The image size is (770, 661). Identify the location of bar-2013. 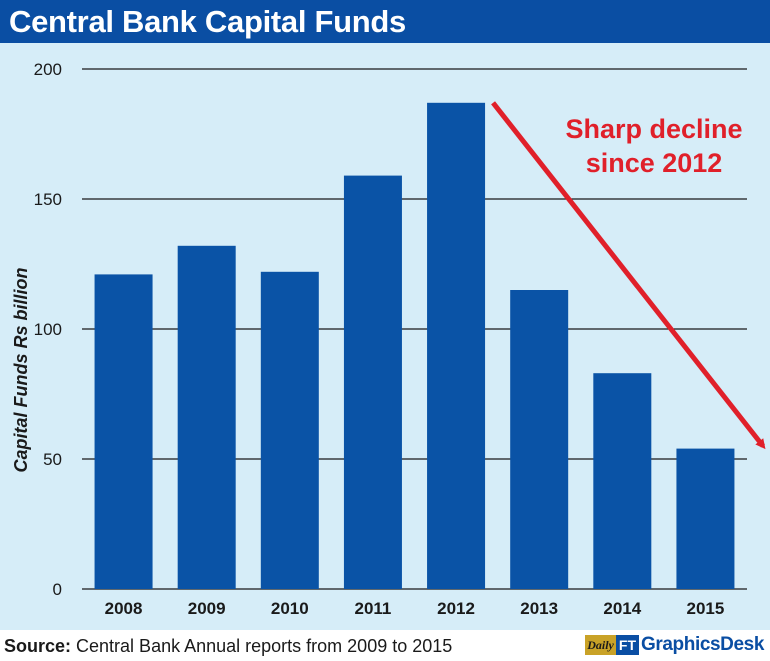
(539, 439).